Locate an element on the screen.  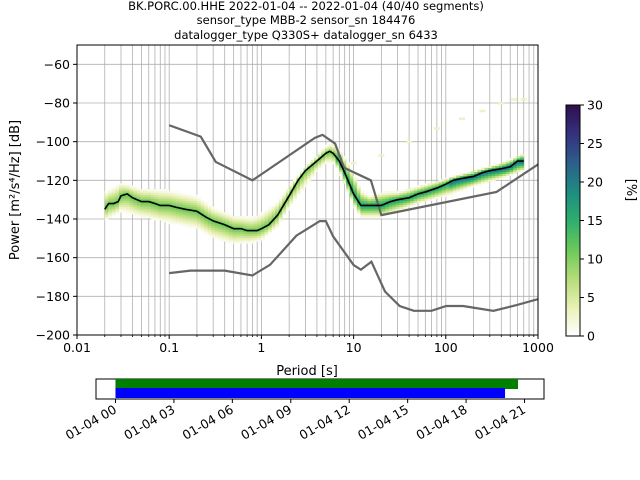
colorbar-tick-label: 0 is located at coordinates (591, 336).